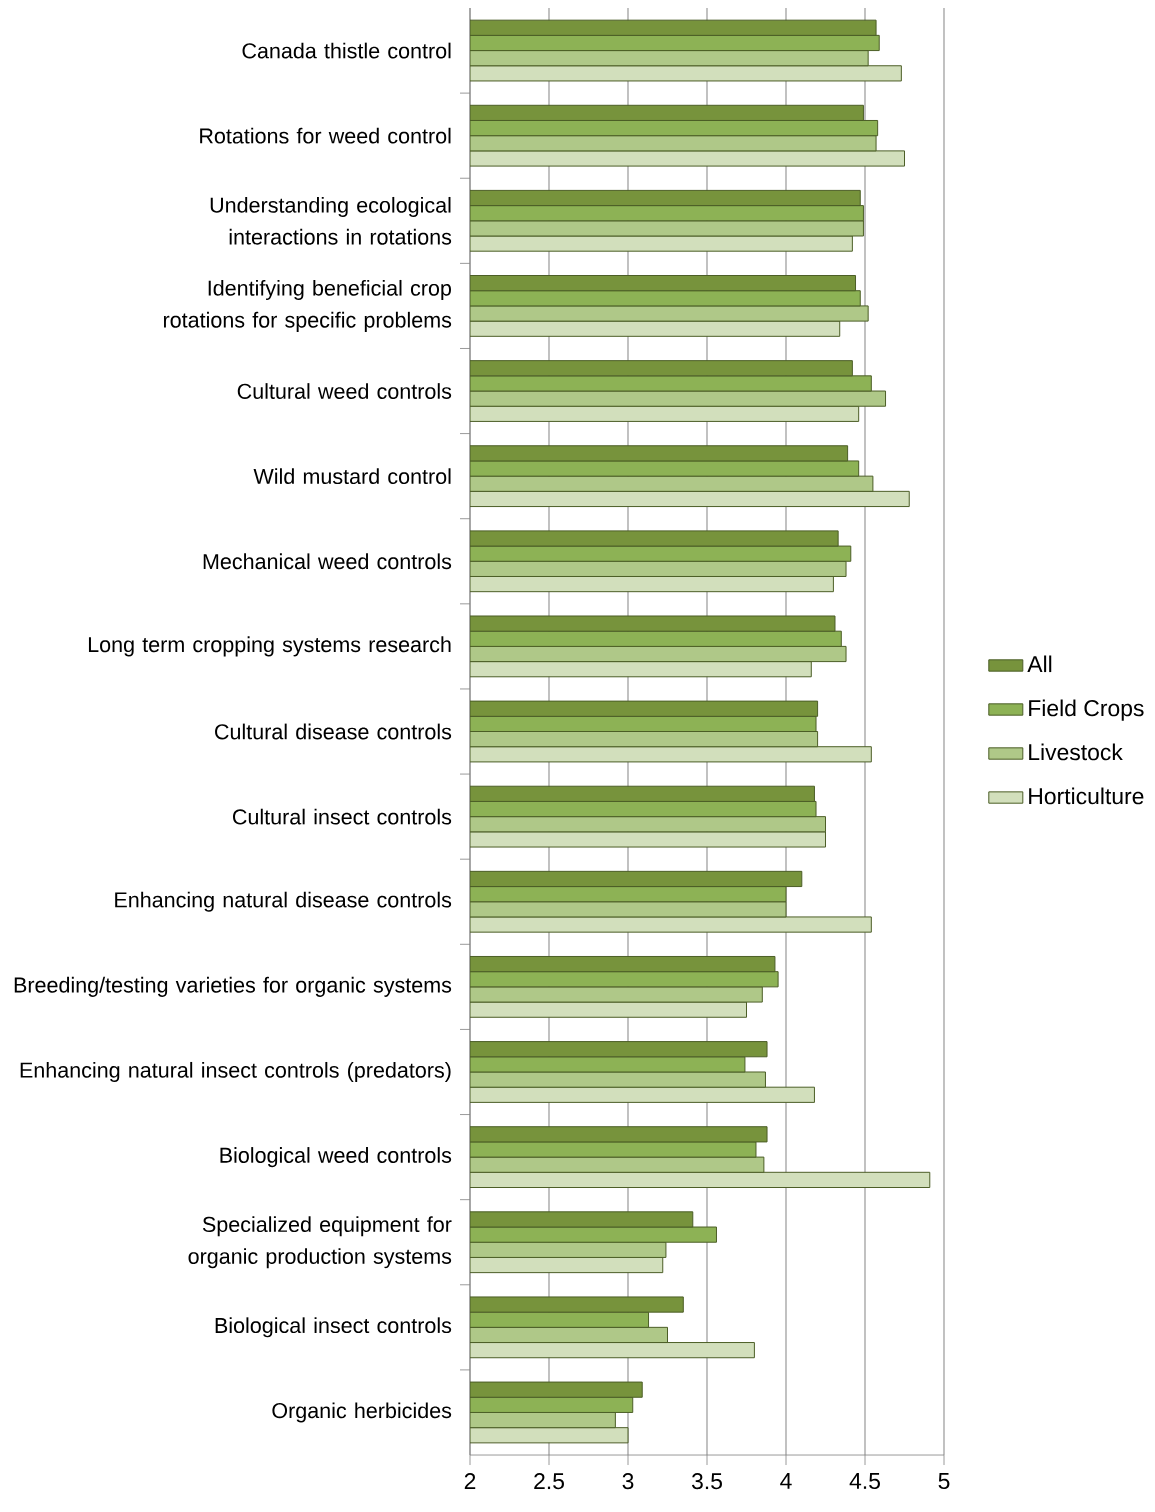 The height and width of the screenshot is (1512, 1155). I want to click on x-tick-label: 5, so click(944, 1481).